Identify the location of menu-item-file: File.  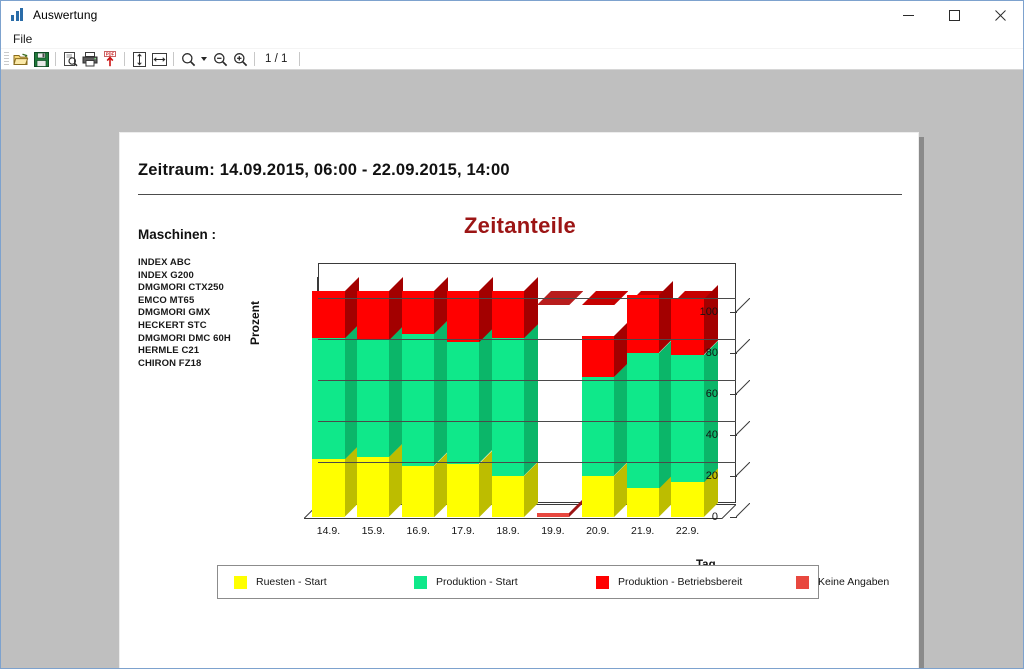
(23, 39).